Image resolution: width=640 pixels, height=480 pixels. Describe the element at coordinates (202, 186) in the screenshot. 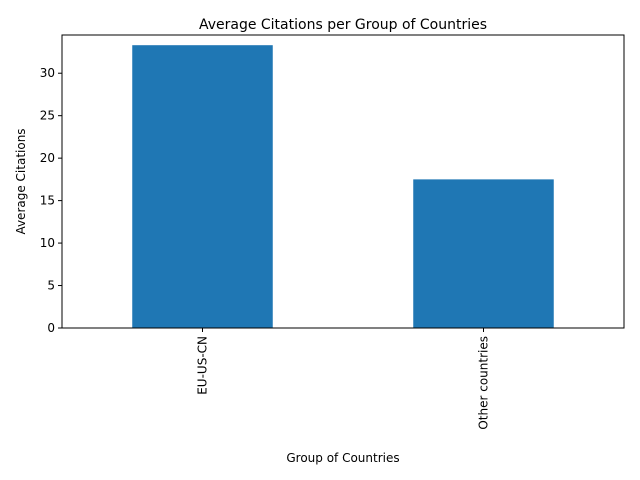

I see `bar-eu-us-cn` at that location.